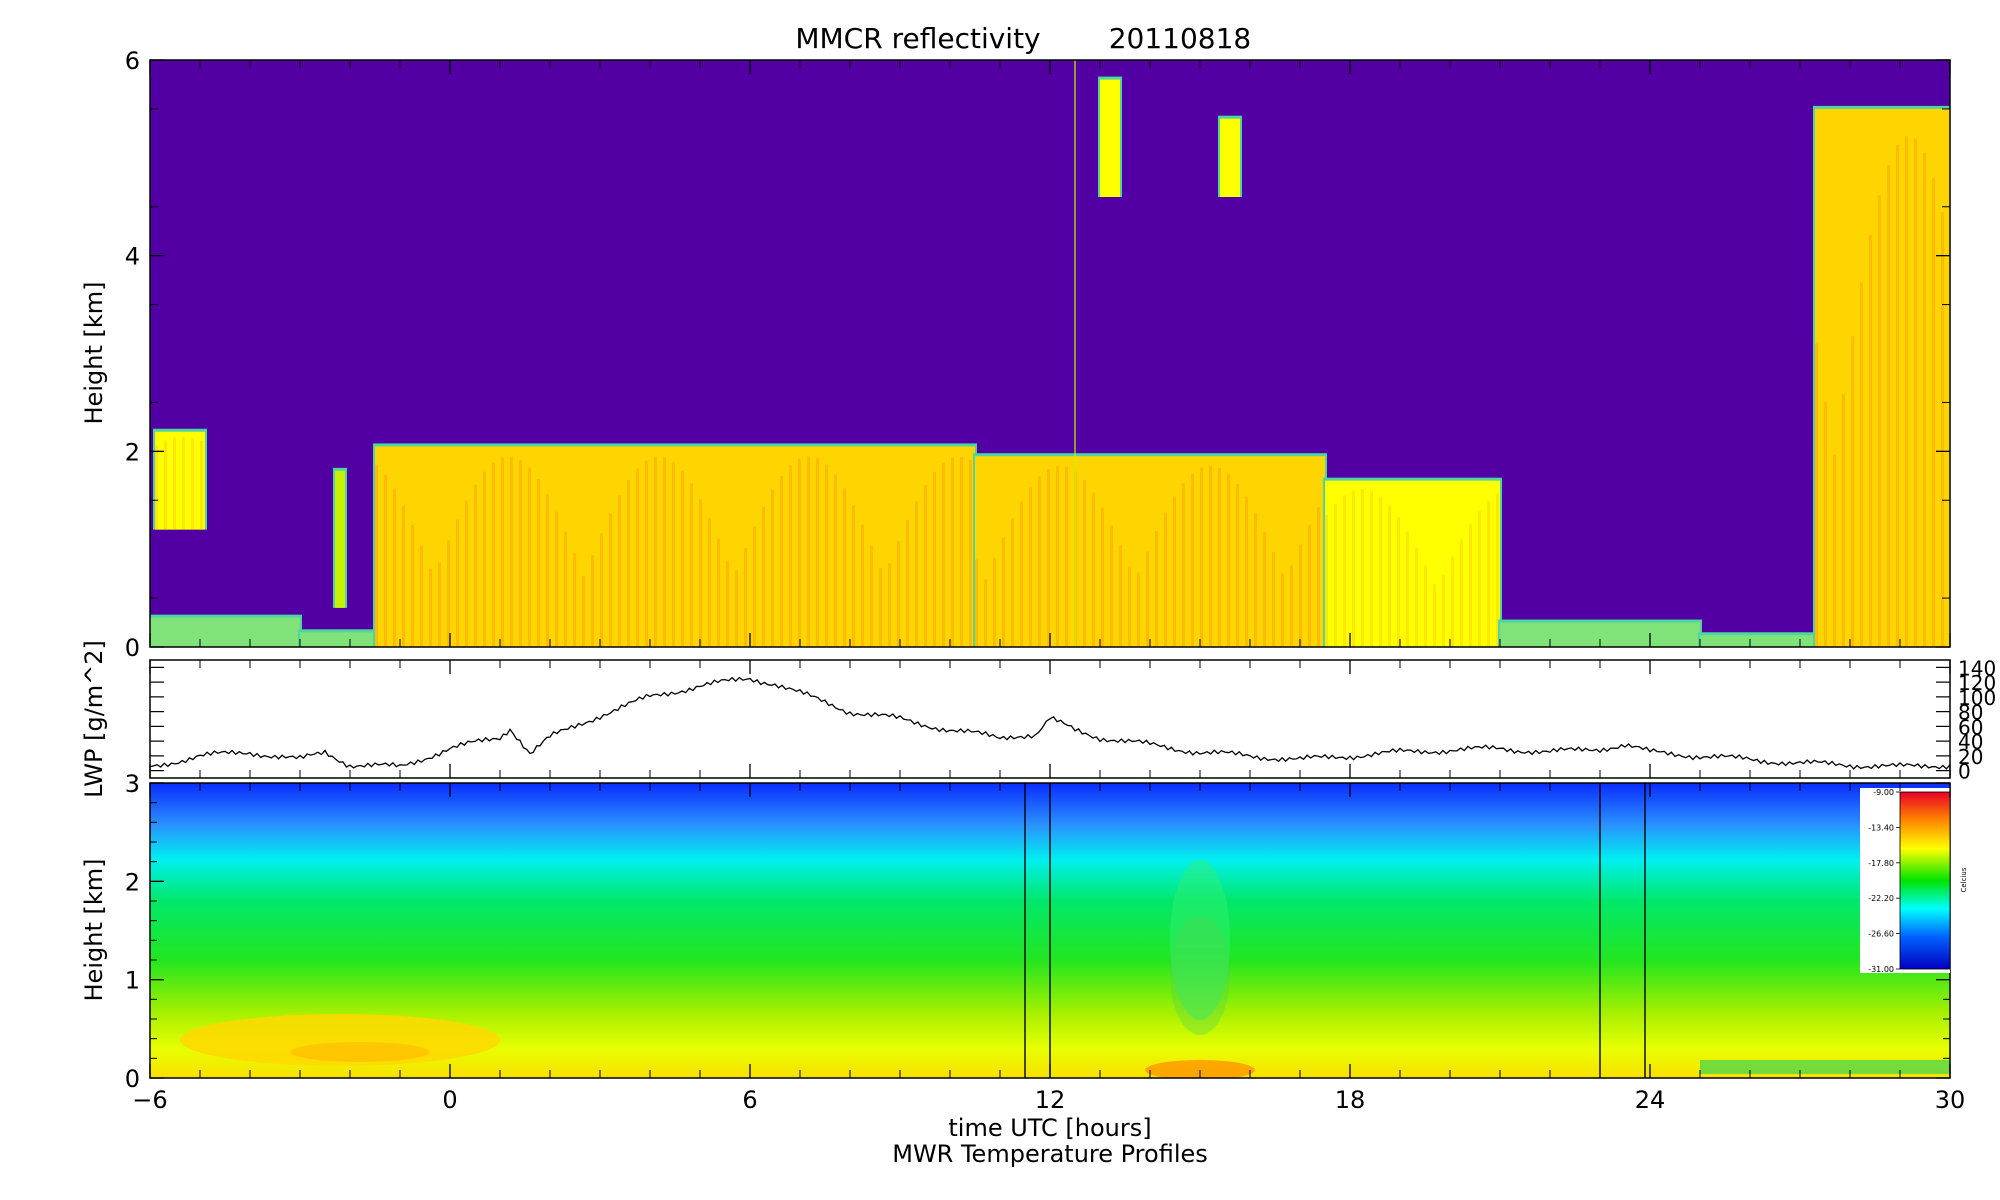 The image size is (2000, 1200). I want to click on colorbar-tick-label: -22.20, so click(1881, 898).